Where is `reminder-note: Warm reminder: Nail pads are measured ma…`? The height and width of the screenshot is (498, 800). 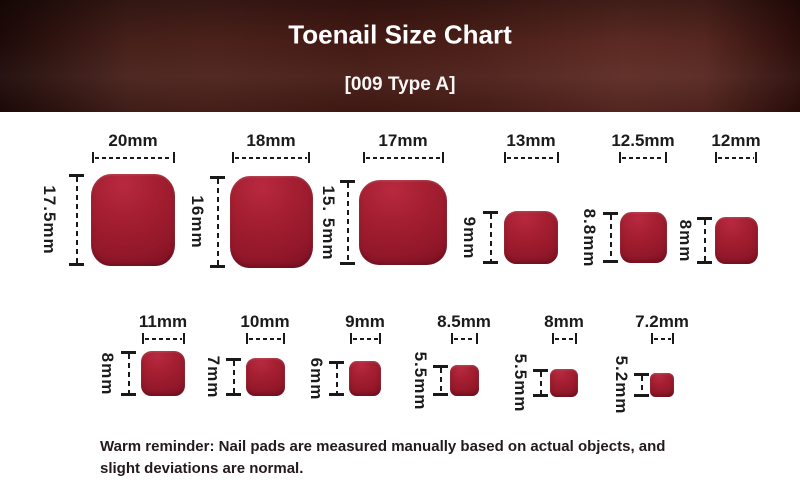
reminder-note: Warm reminder: Nail pads are measured ma… is located at coordinates (383, 457).